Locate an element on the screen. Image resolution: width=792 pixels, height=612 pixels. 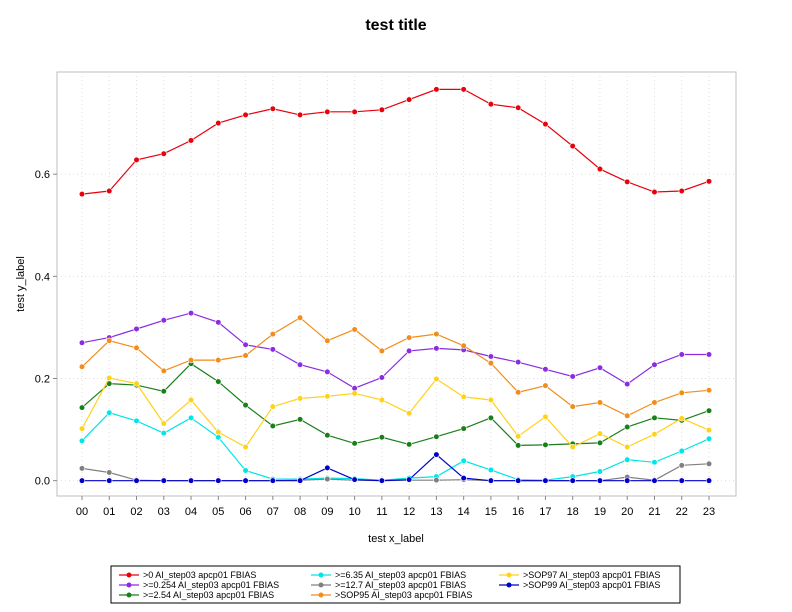
x-tick-label: 05 is located at coordinates (218, 512).